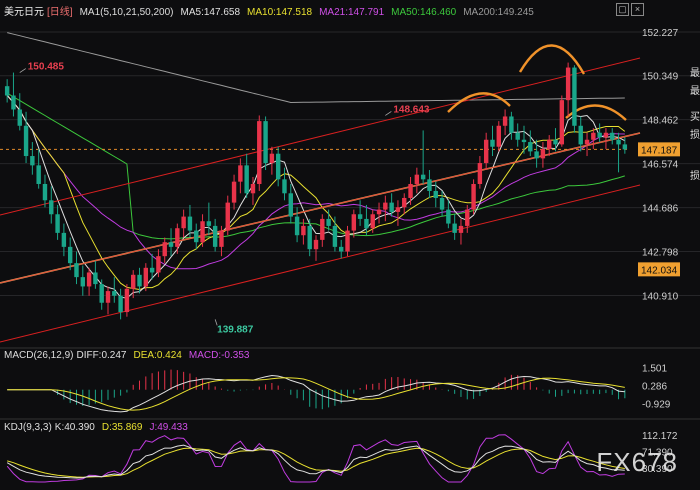 The width and height of the screenshot is (700, 490). I want to click on ma-params: MA1(5,10,21,50,200), so click(126, 12).